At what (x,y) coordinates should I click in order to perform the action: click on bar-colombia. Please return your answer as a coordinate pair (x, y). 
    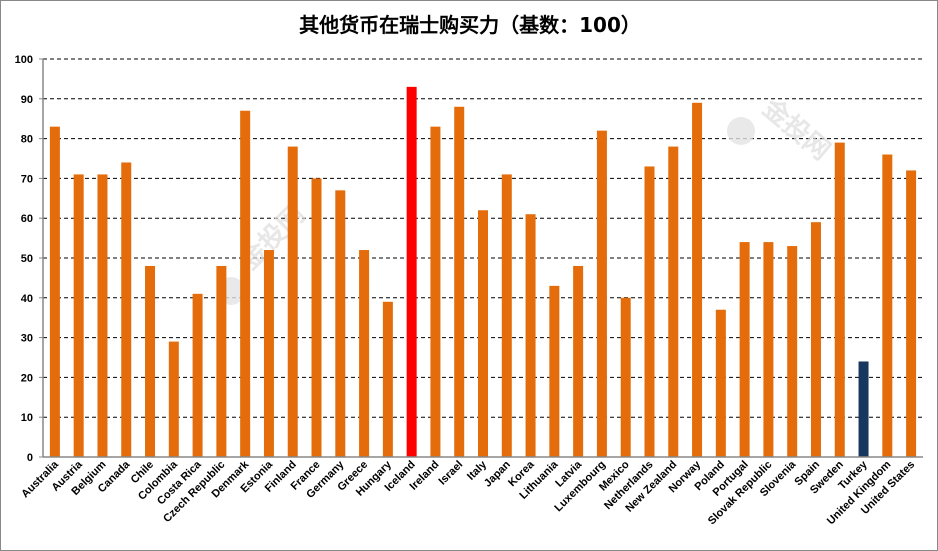
    Looking at the image, I should click on (173, 399).